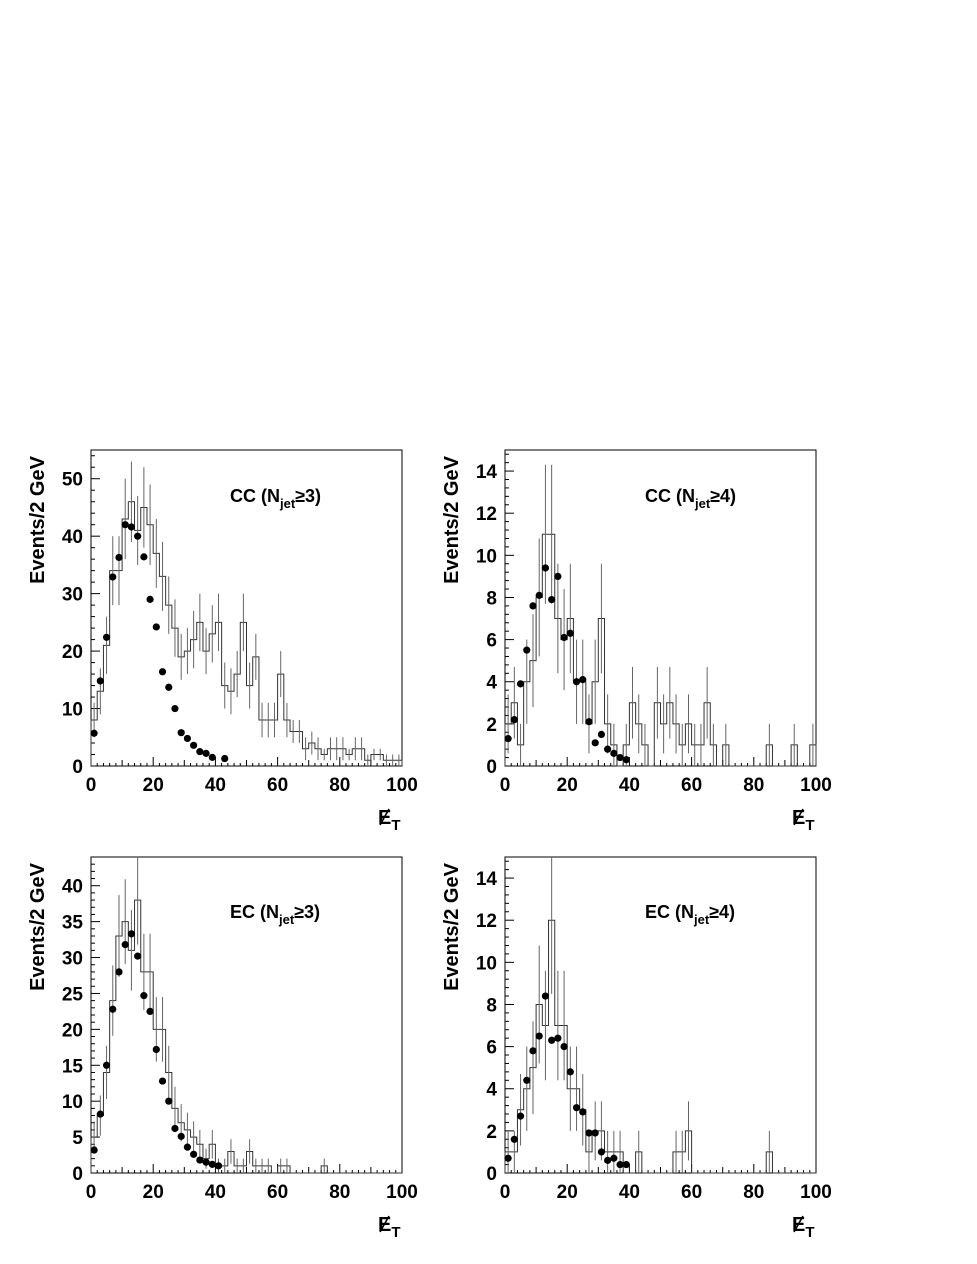 This screenshot has height=1264, width=977. Describe the element at coordinates (73, 994) in the screenshot. I see `y-tick-label: 25` at that location.